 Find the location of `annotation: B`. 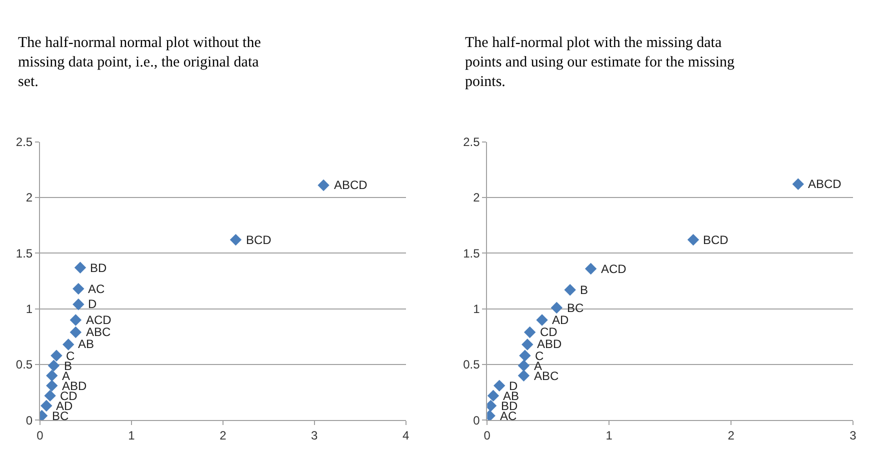

annotation: B is located at coordinates (584, 290).